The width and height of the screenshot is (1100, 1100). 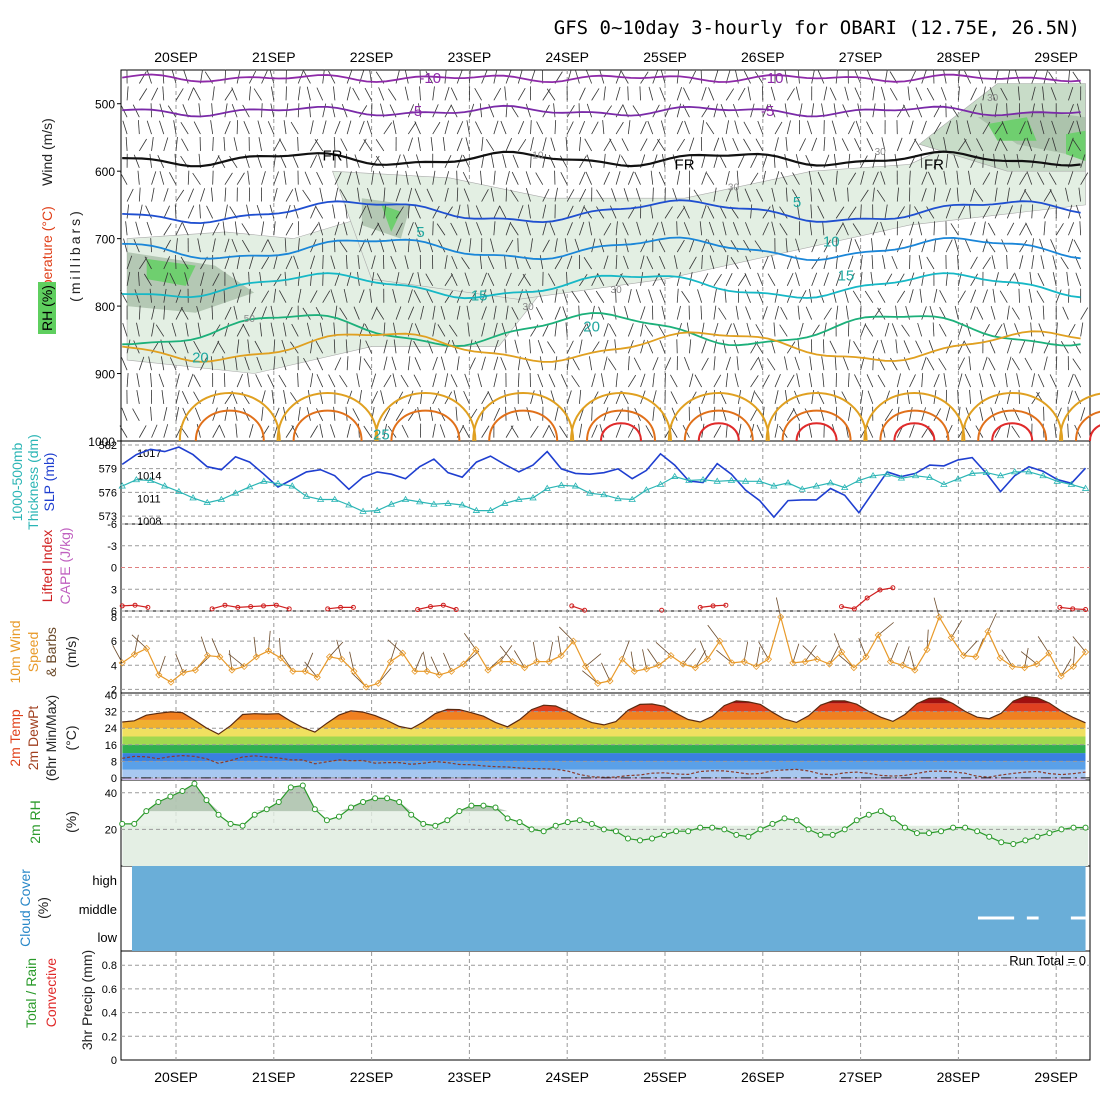 What do you see at coordinates (114, 569) in the screenshot?
I see `lifted-tick: 0` at bounding box center [114, 569].